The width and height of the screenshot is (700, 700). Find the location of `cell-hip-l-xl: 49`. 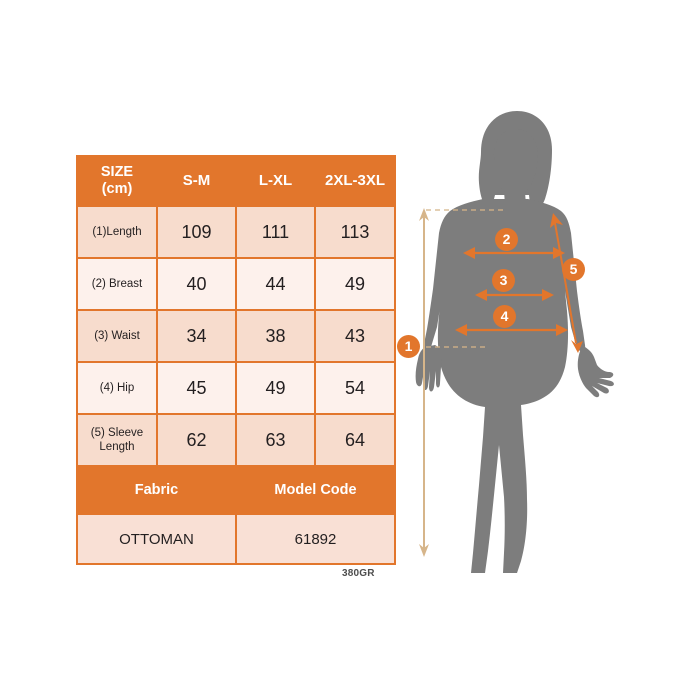

cell-hip-l-xl: 49 is located at coordinates (275, 388).